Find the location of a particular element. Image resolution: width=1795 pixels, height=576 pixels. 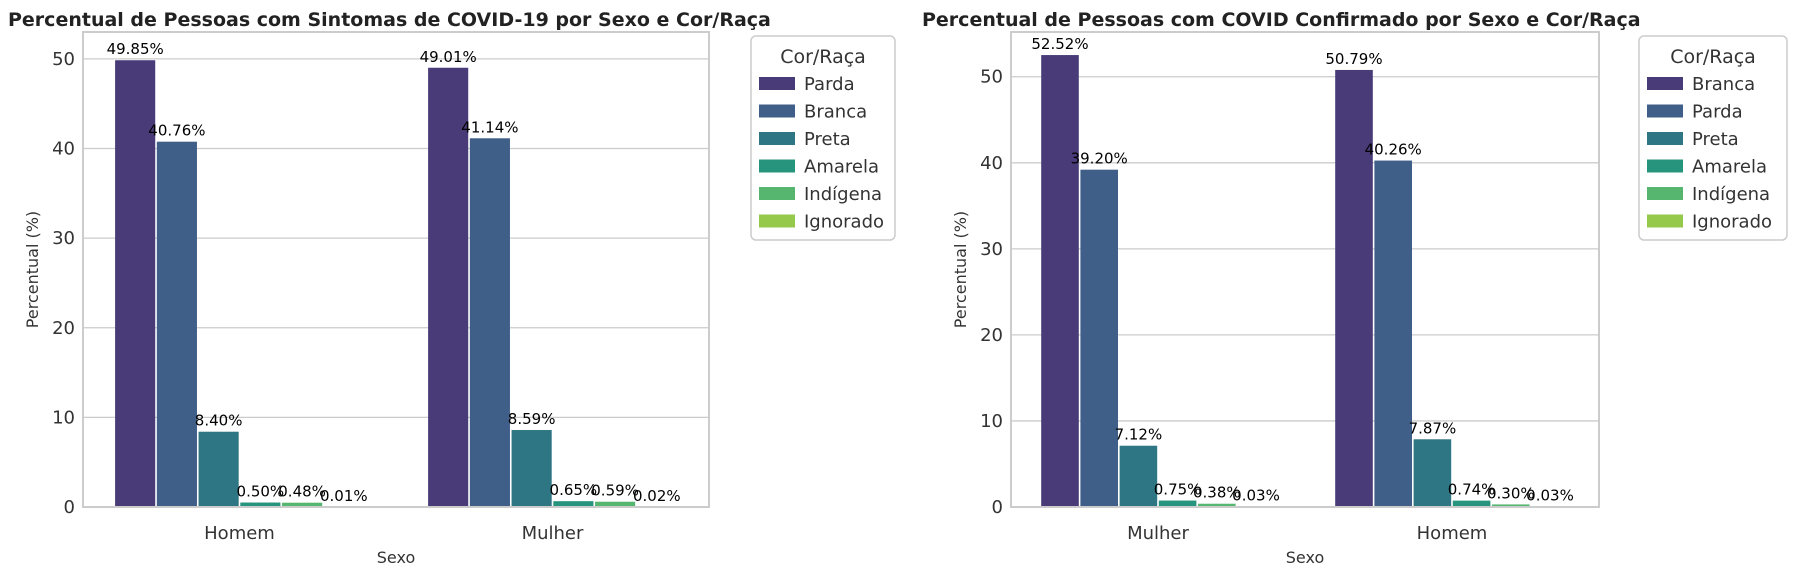

data-label: 0.74% is located at coordinates (1472, 490).